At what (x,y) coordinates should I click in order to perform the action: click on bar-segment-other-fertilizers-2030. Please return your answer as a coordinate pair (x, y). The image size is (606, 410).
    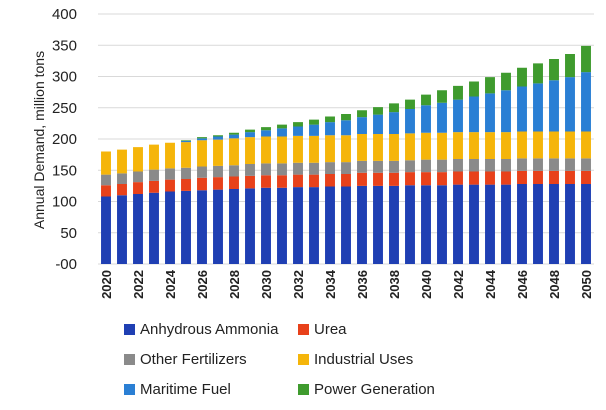
    Looking at the image, I should click on (266, 169).